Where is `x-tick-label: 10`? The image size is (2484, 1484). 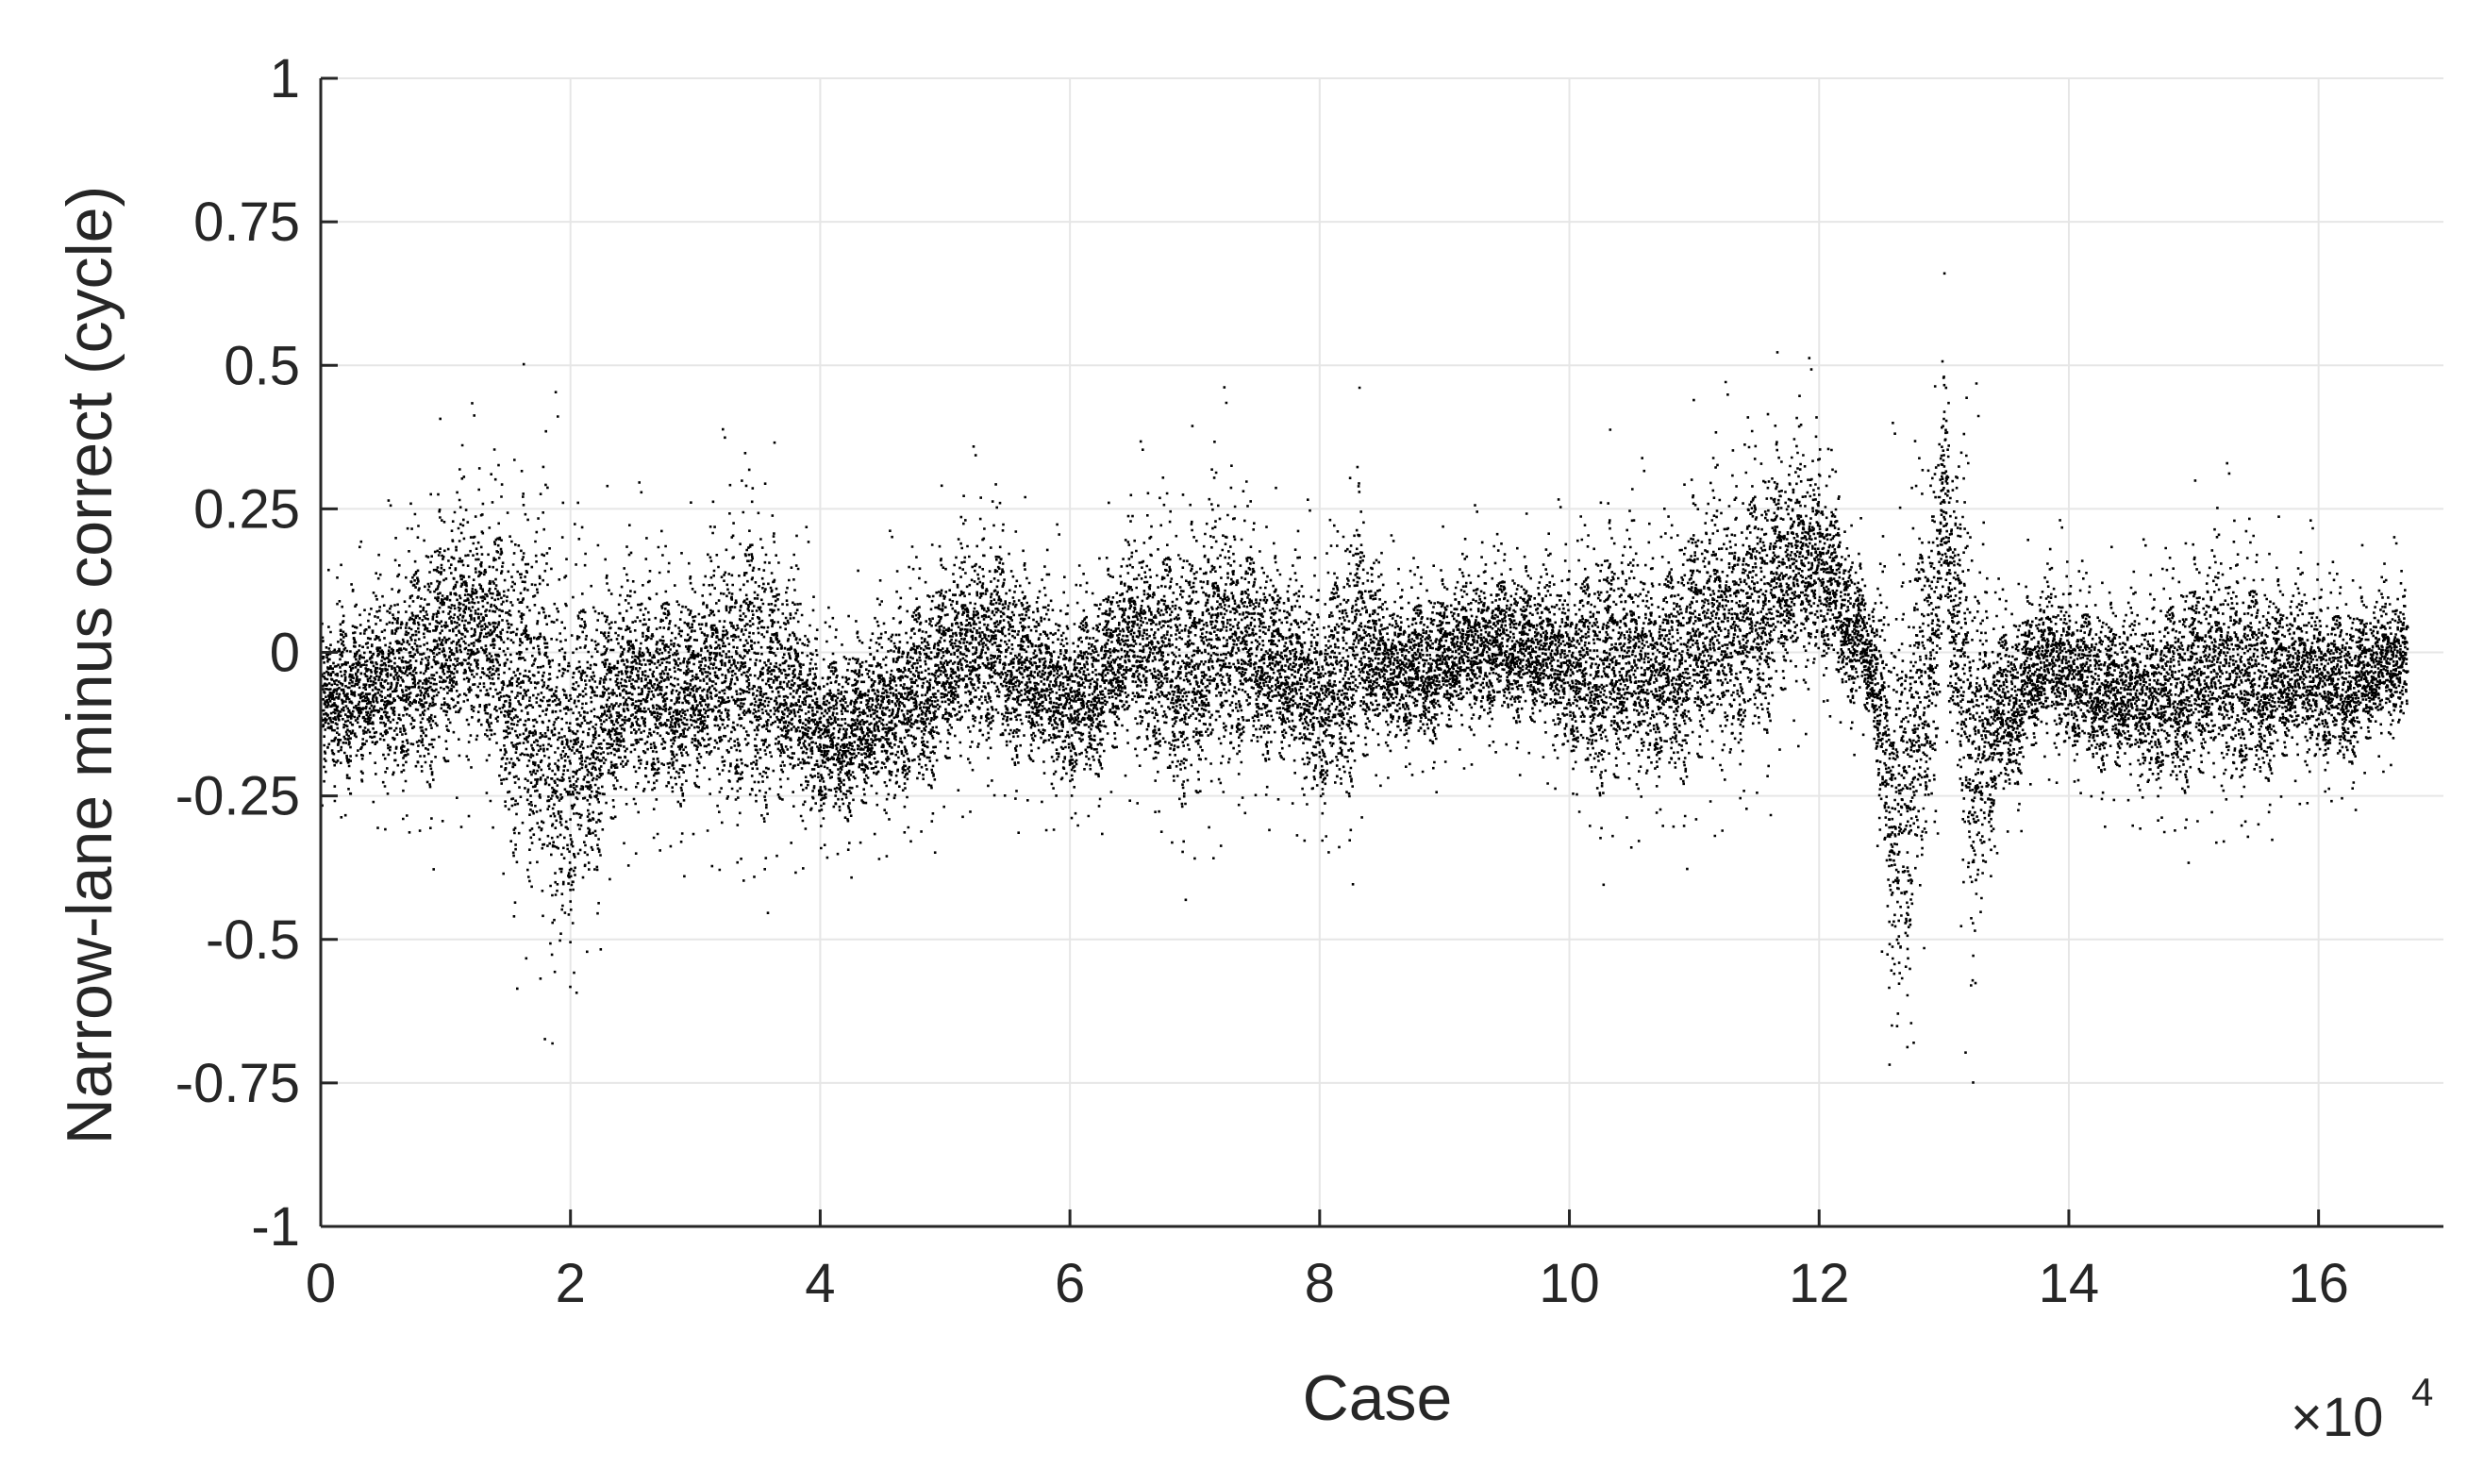 x-tick-label: 10 is located at coordinates (1569, 1283).